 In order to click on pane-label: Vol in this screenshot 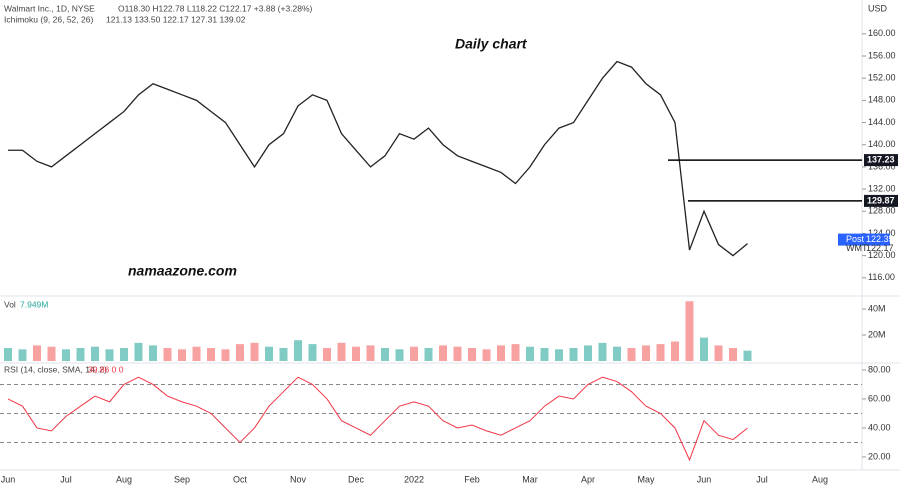, I will do `click(10, 304)`.